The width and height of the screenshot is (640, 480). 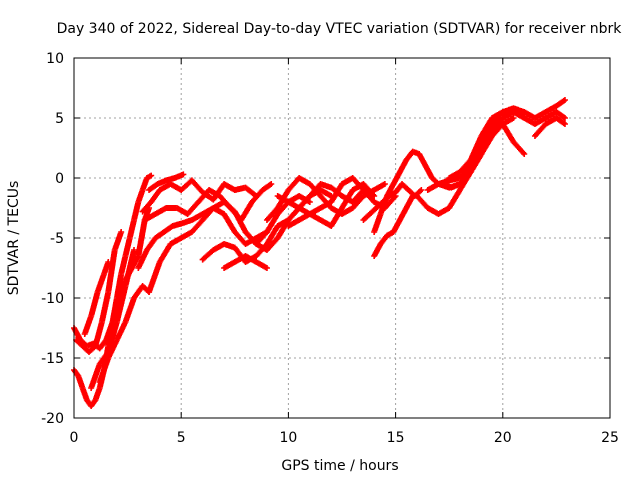 What do you see at coordinates (52, 359) in the screenshot?
I see `y-tick-label: -15` at bounding box center [52, 359].